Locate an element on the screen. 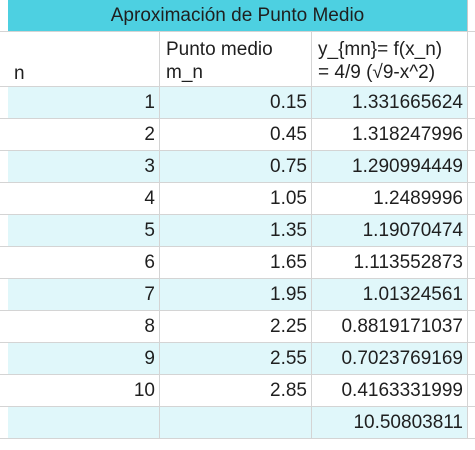 The width and height of the screenshot is (475, 450). cell-midpoint: 1.65 is located at coordinates (236, 263).